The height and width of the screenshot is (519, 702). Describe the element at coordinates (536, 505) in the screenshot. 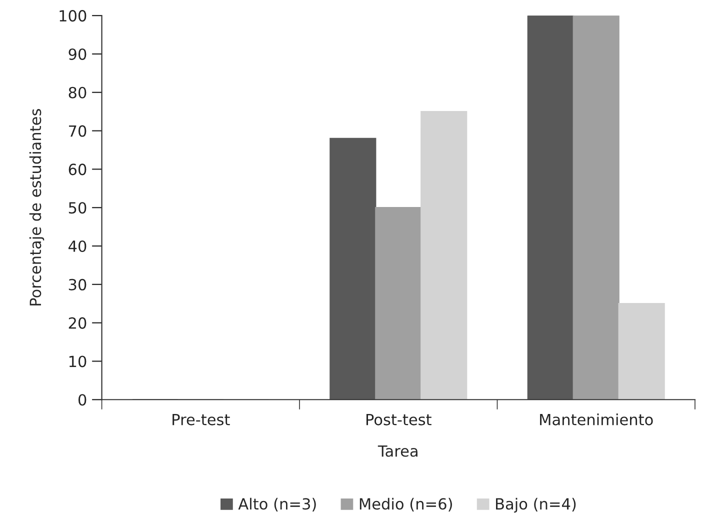

I see `legend-label: Bajo (n=4)` at that location.